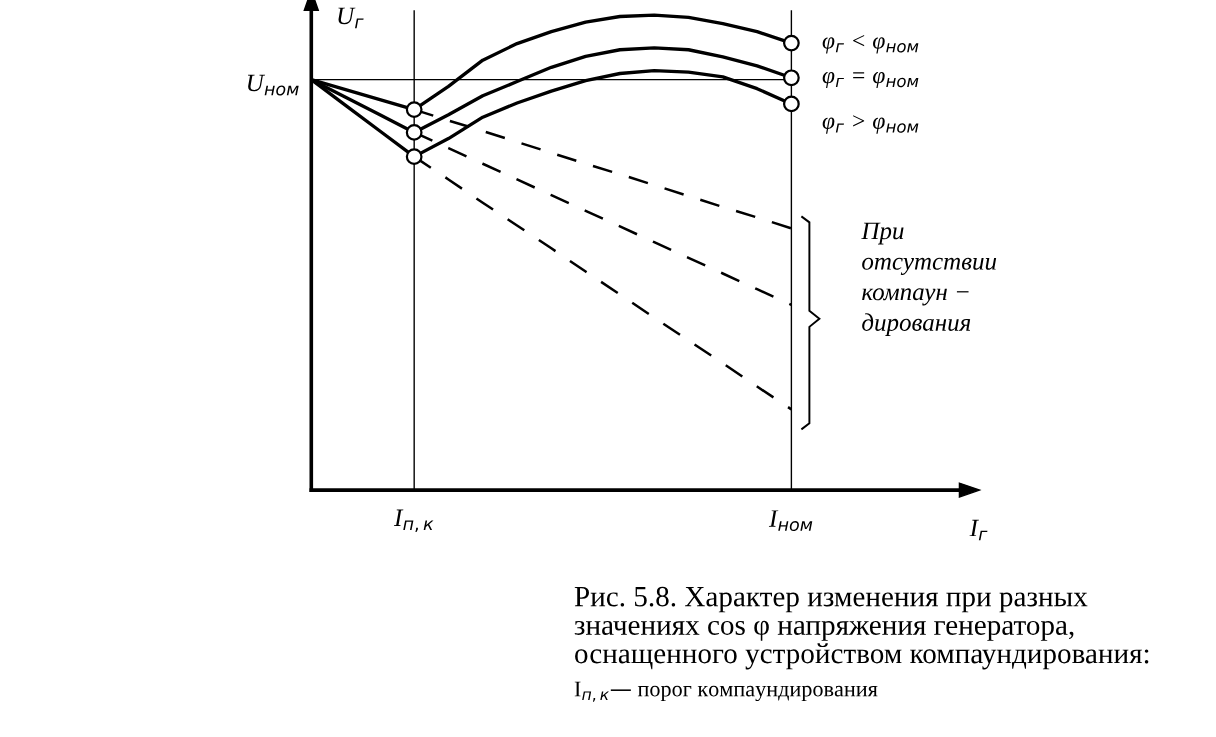 This screenshot has width=1216, height=737. Describe the element at coordinates (870, 44) in the screenshot. I see `series-label: φ$_{г}$ < φ$_{ном}$` at that location.